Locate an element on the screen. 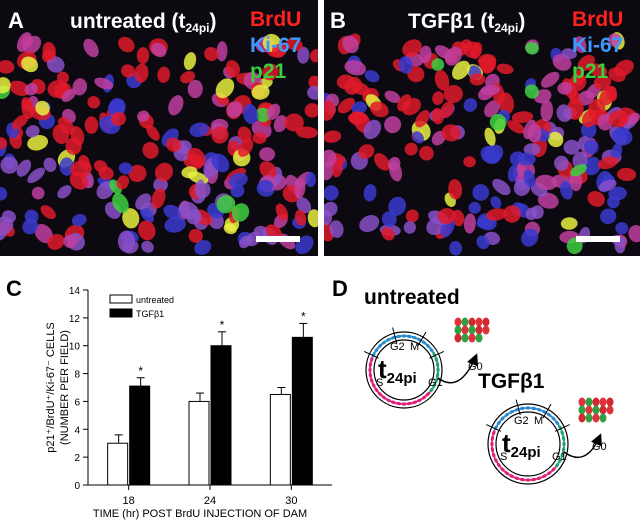  bar is located at coordinates (221, 415).